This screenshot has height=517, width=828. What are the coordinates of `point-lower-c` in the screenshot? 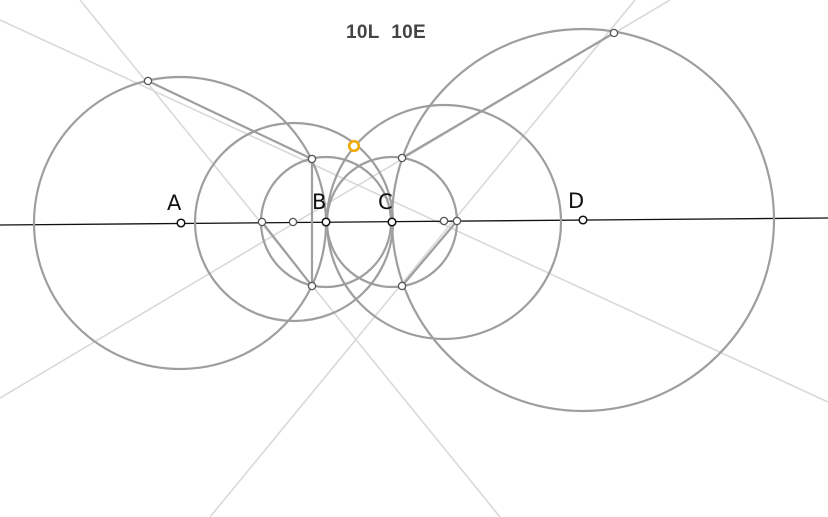 It's located at (402, 286).